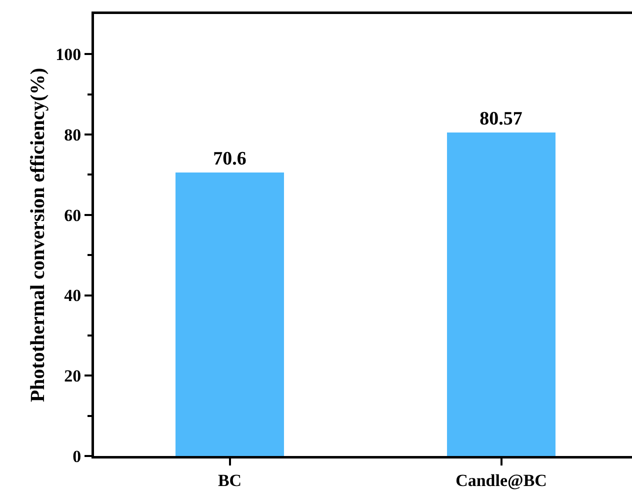 Image resolution: width=632 pixels, height=496 pixels. What do you see at coordinates (73, 296) in the screenshot?
I see `y-tick-label: 40` at bounding box center [73, 296].